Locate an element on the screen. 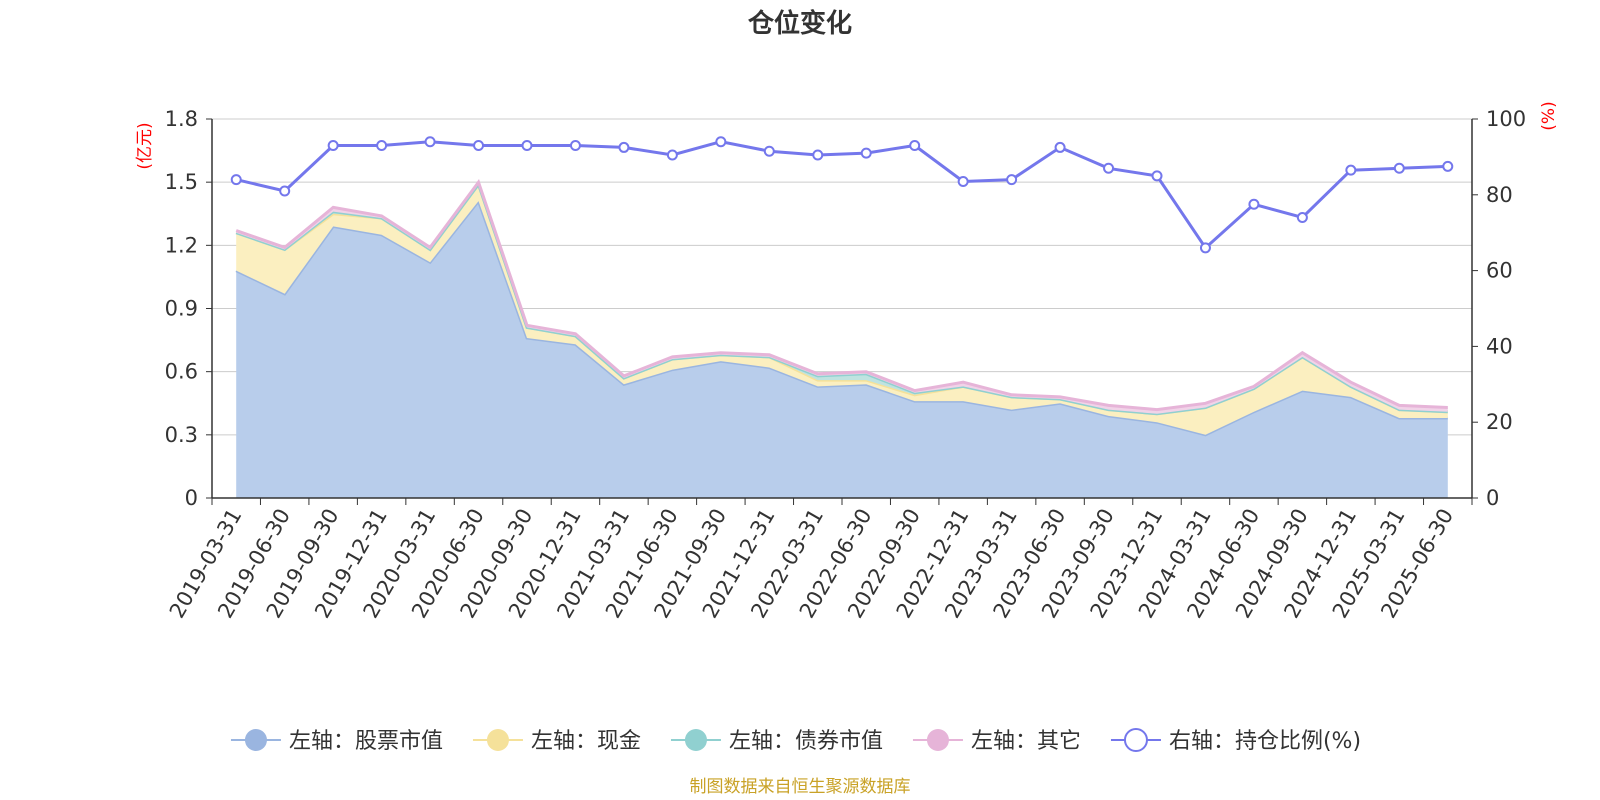 This screenshot has height=800, width=1600. ratio-line is located at coordinates (841, 195).